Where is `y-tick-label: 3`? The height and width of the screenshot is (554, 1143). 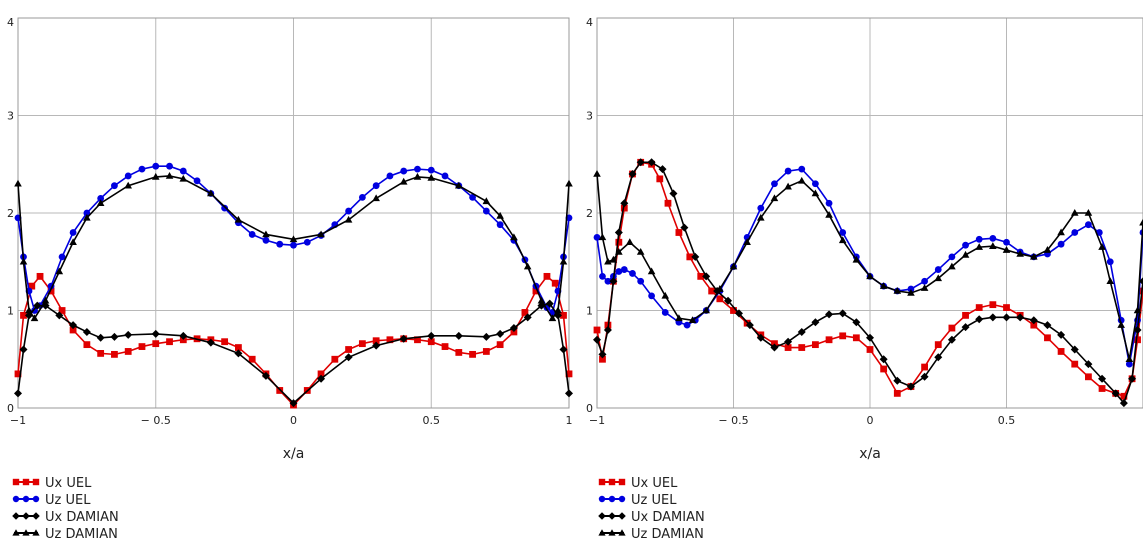 y-tick-label: 3 is located at coordinates (10, 116).